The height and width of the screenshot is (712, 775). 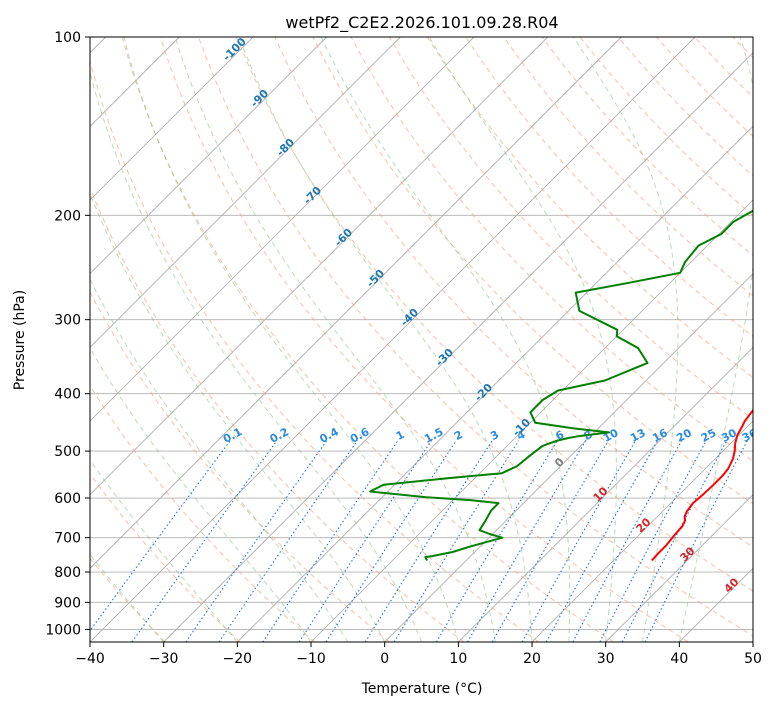 I want to click on x-tick-label: 20, so click(x=532, y=659).